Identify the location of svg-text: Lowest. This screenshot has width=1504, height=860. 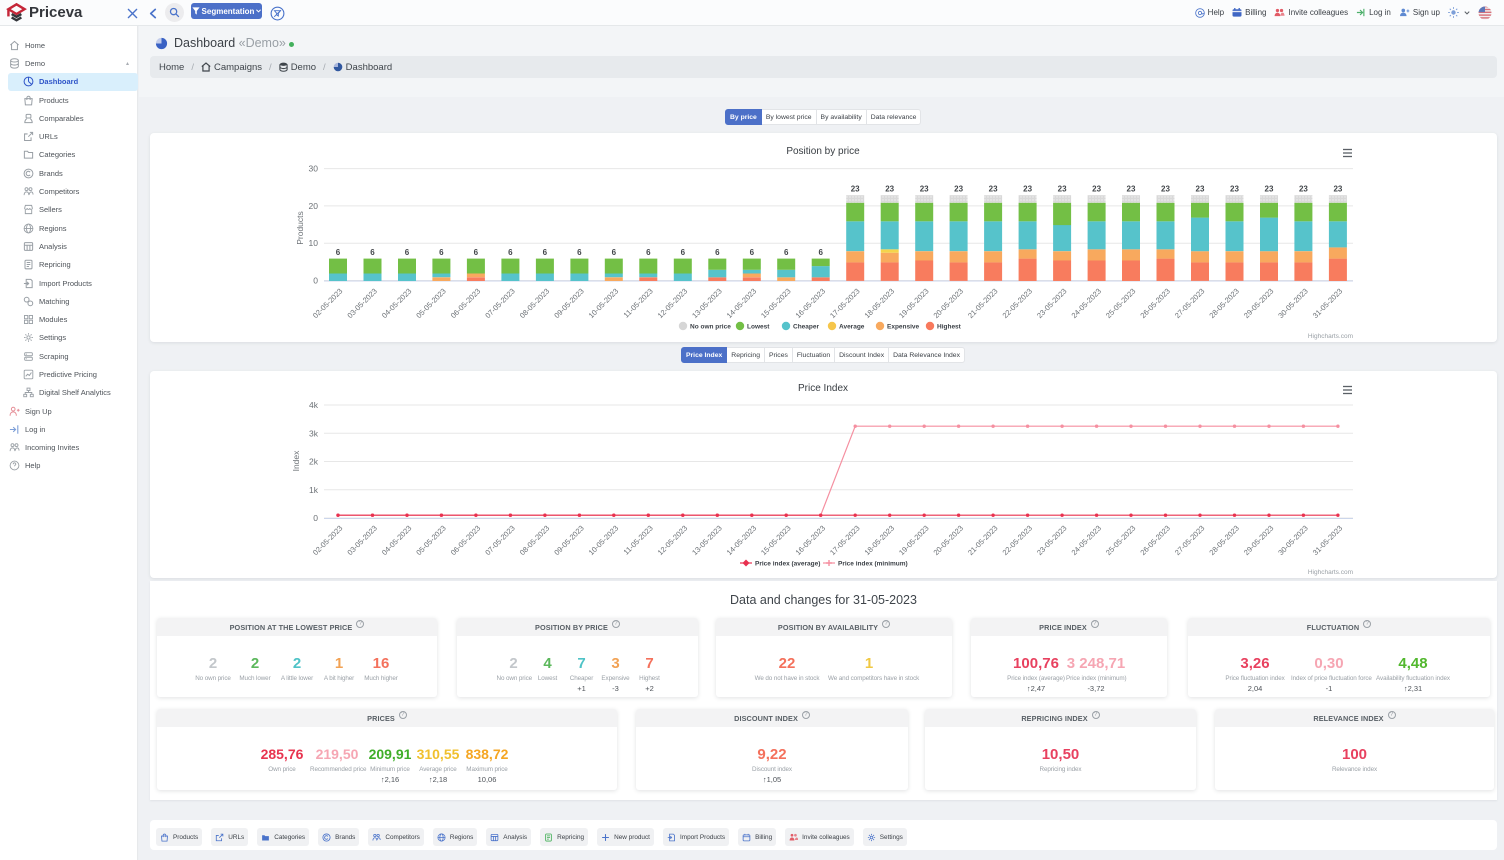
(758, 327).